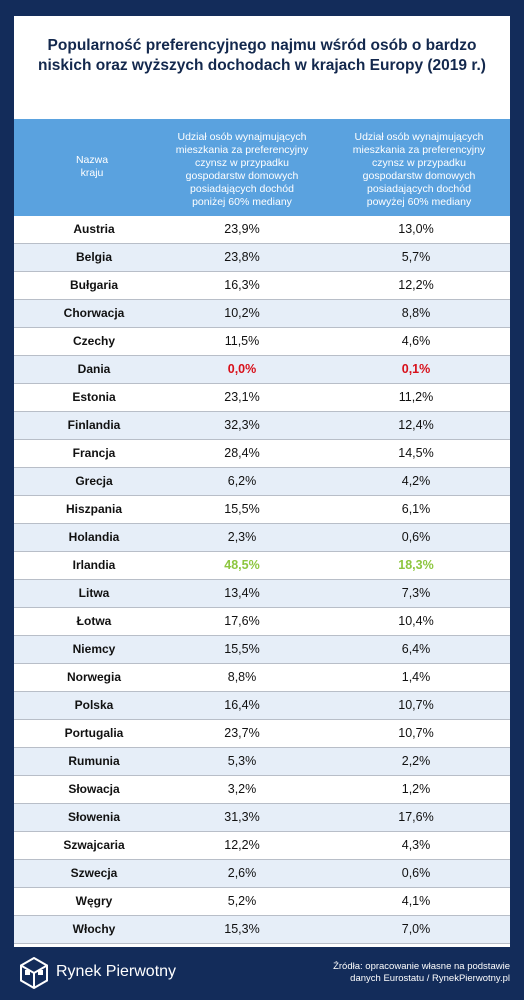 This screenshot has width=524, height=1000. What do you see at coordinates (242, 453) in the screenshot?
I see `low-income-share: 28,4%` at bounding box center [242, 453].